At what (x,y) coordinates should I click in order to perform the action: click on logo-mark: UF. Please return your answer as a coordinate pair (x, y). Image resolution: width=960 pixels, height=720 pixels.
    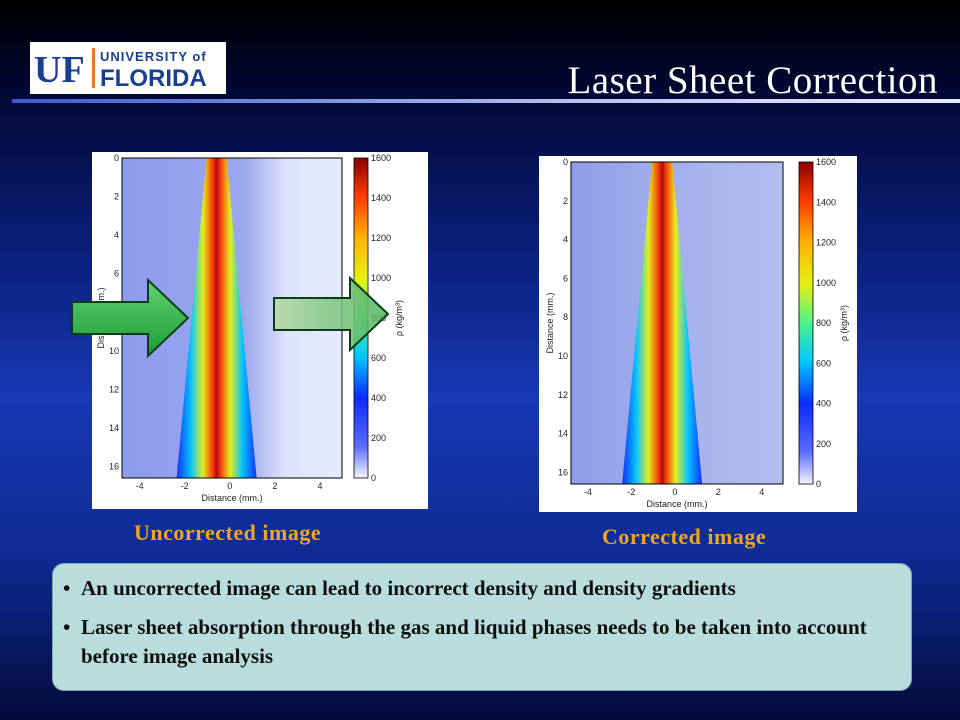
    Looking at the image, I should click on (59, 70).